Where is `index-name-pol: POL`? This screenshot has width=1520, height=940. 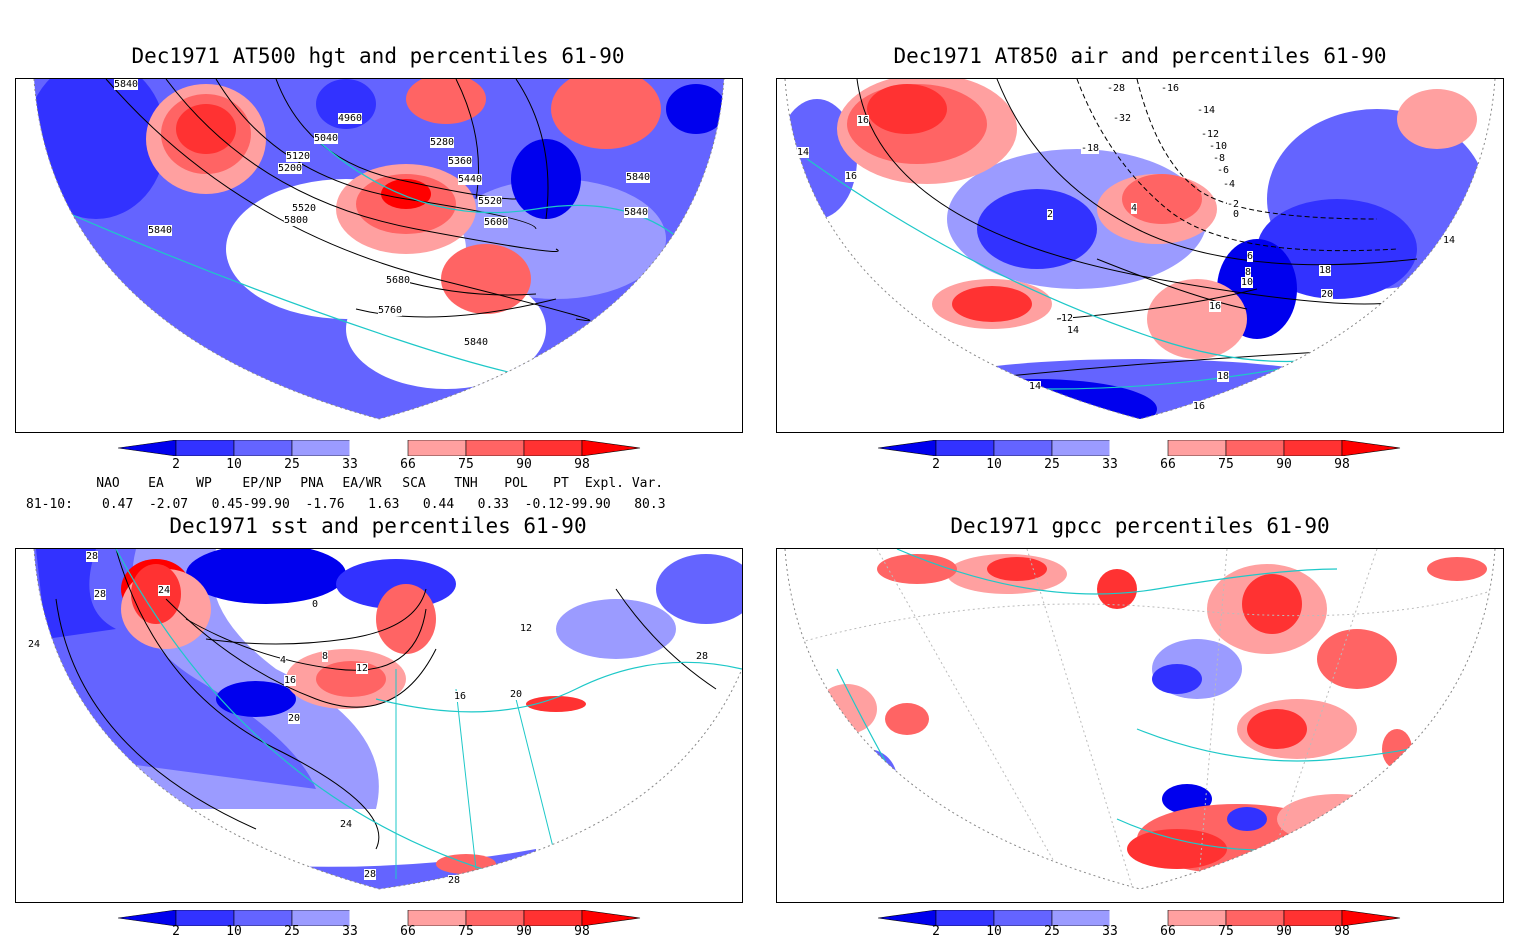 index-name-pol: POL is located at coordinates (516, 483).